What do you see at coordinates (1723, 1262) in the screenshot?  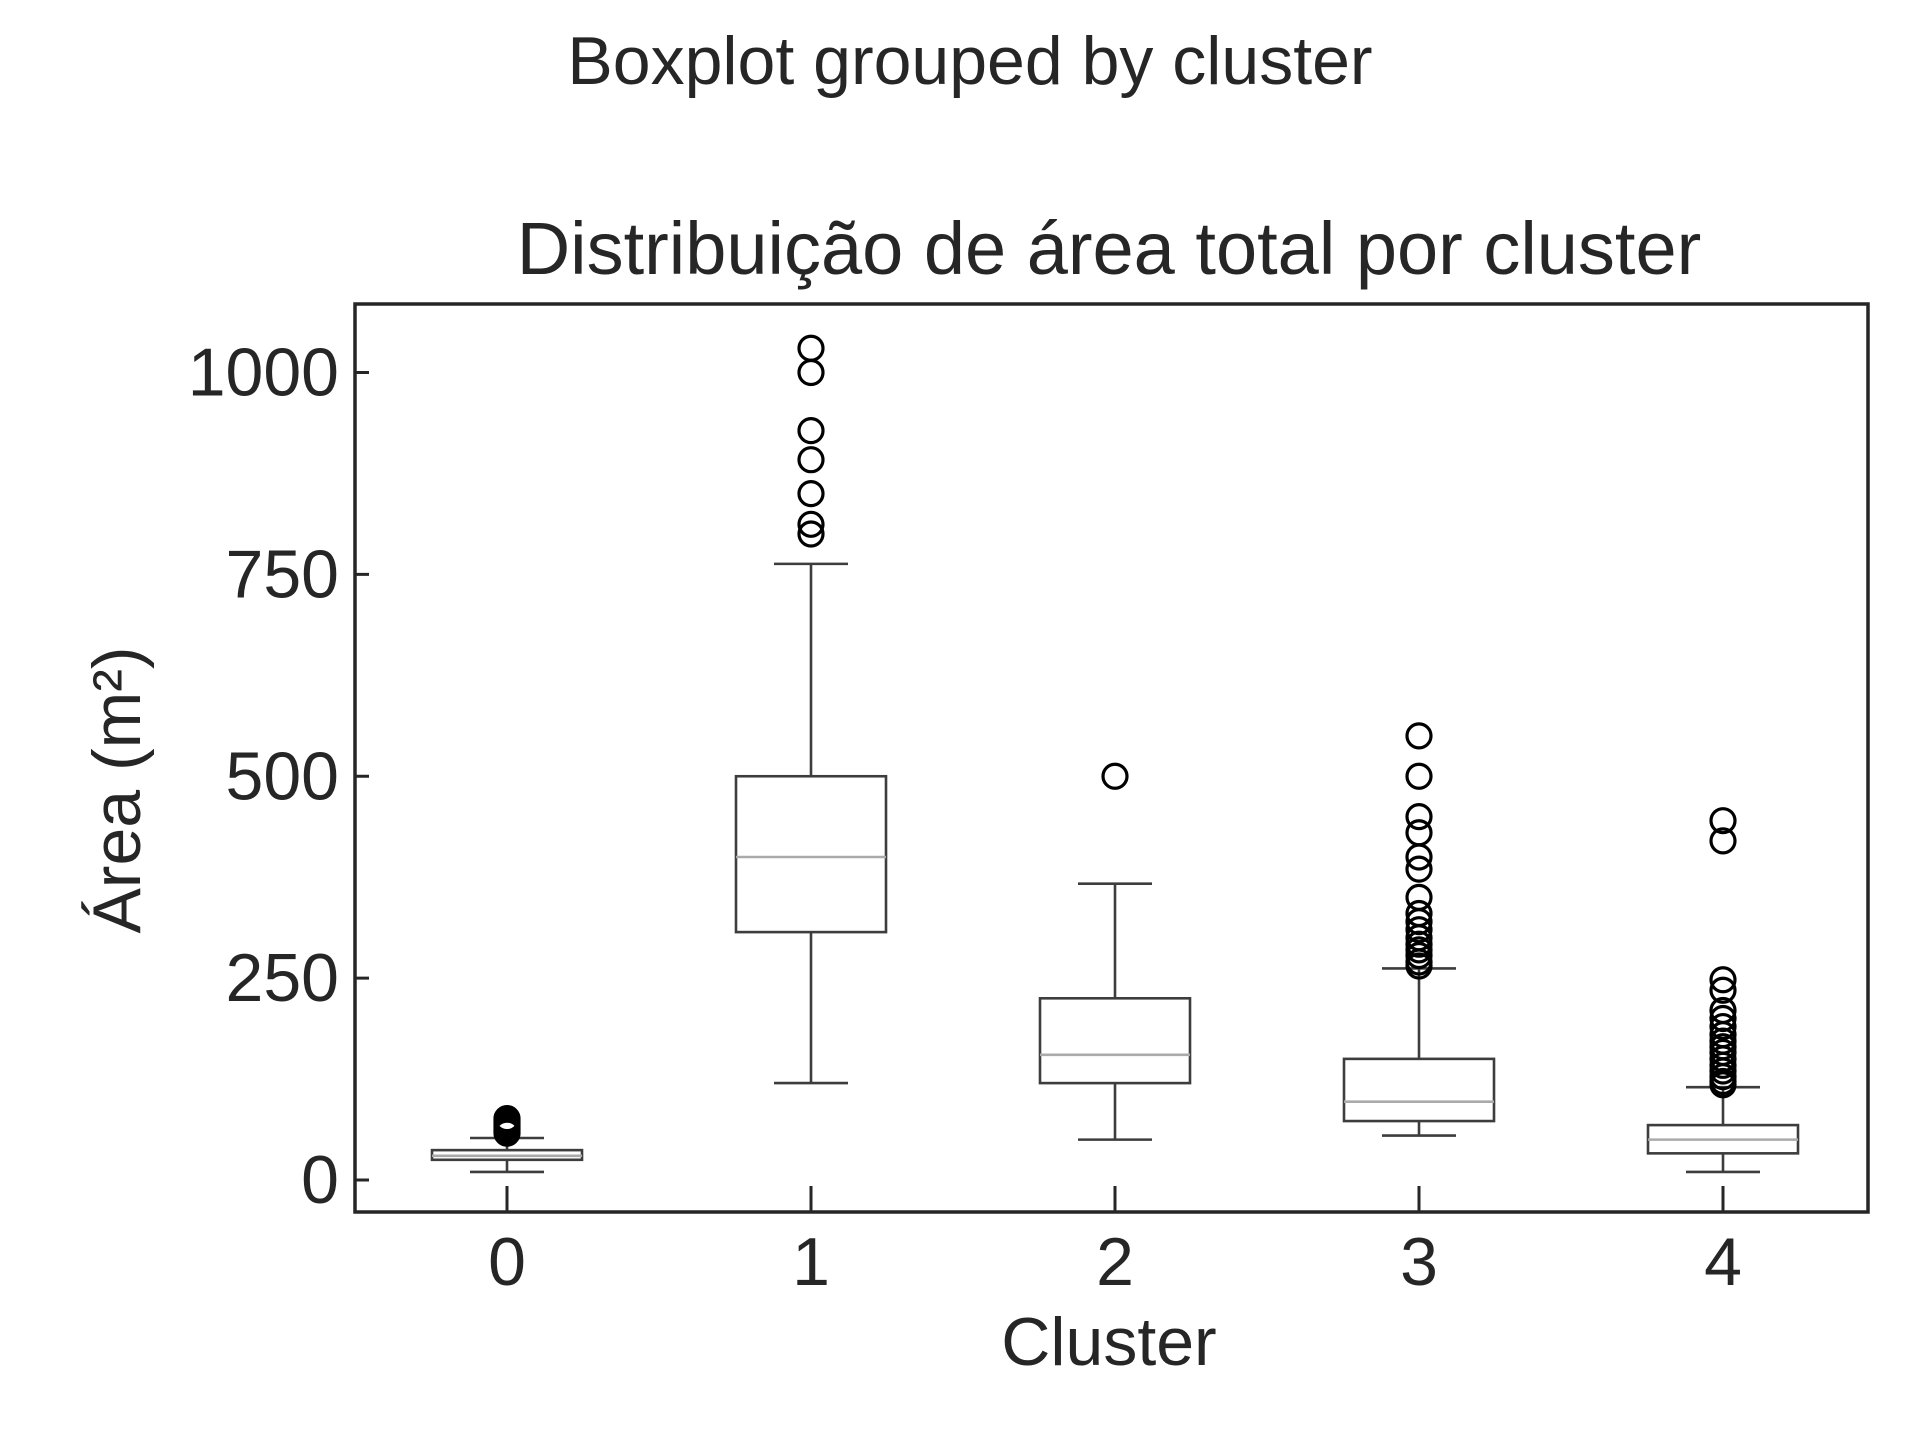 I see `x-tick-label: 4` at bounding box center [1723, 1262].